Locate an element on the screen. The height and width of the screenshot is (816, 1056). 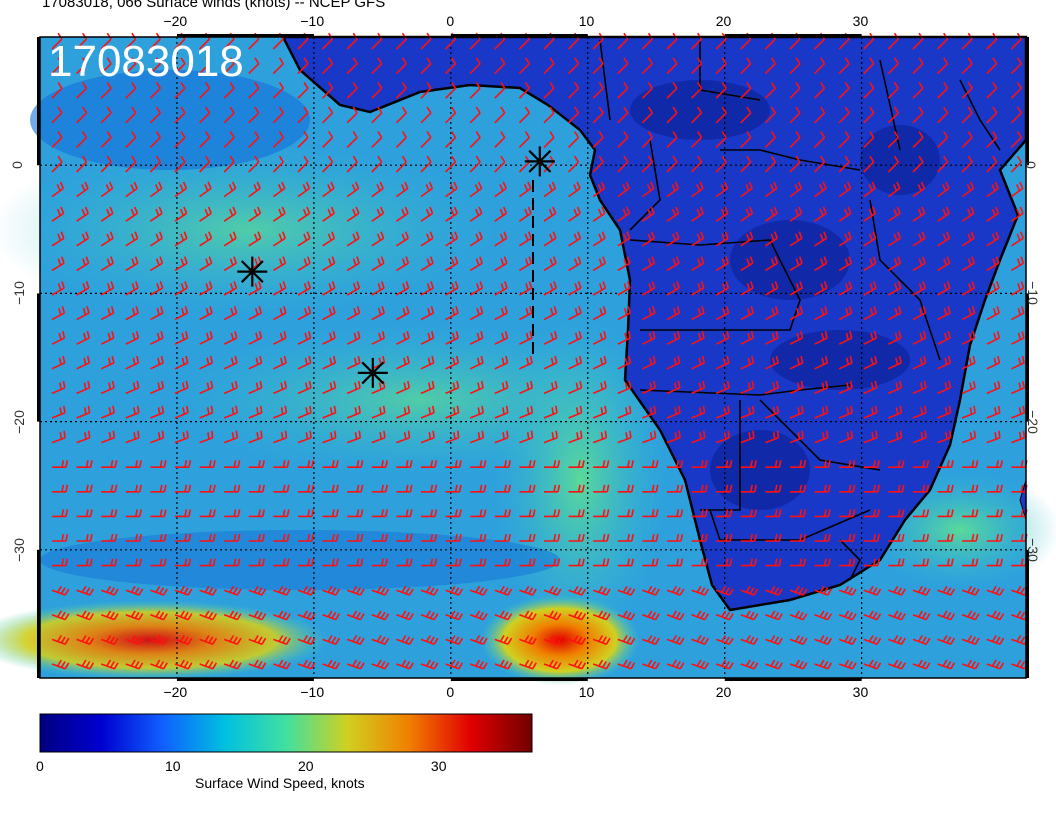
colorbar-tick-label: 30 is located at coordinates (438, 766).